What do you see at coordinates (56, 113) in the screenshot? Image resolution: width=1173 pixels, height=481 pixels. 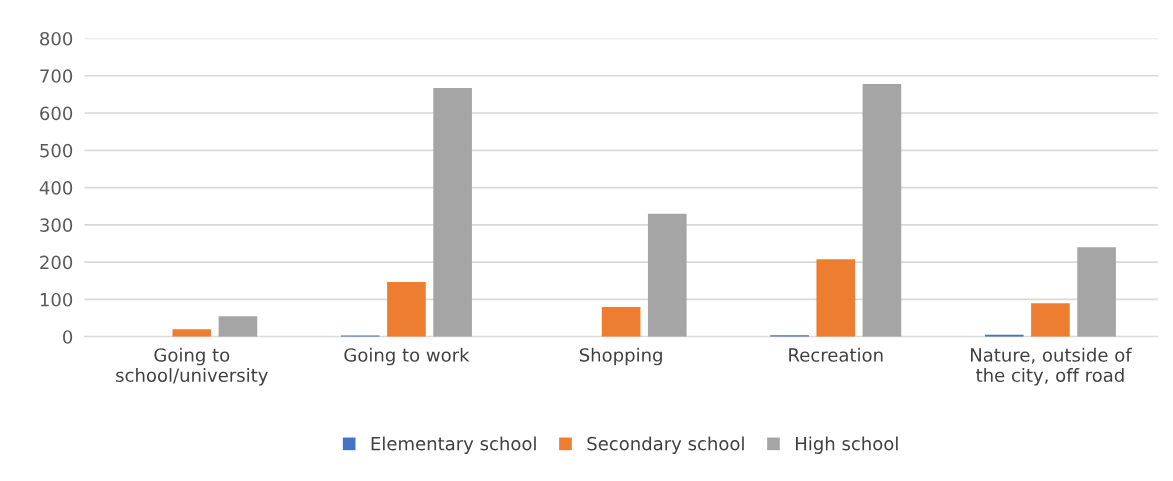 I see `y-tick-label: 600` at bounding box center [56, 113].